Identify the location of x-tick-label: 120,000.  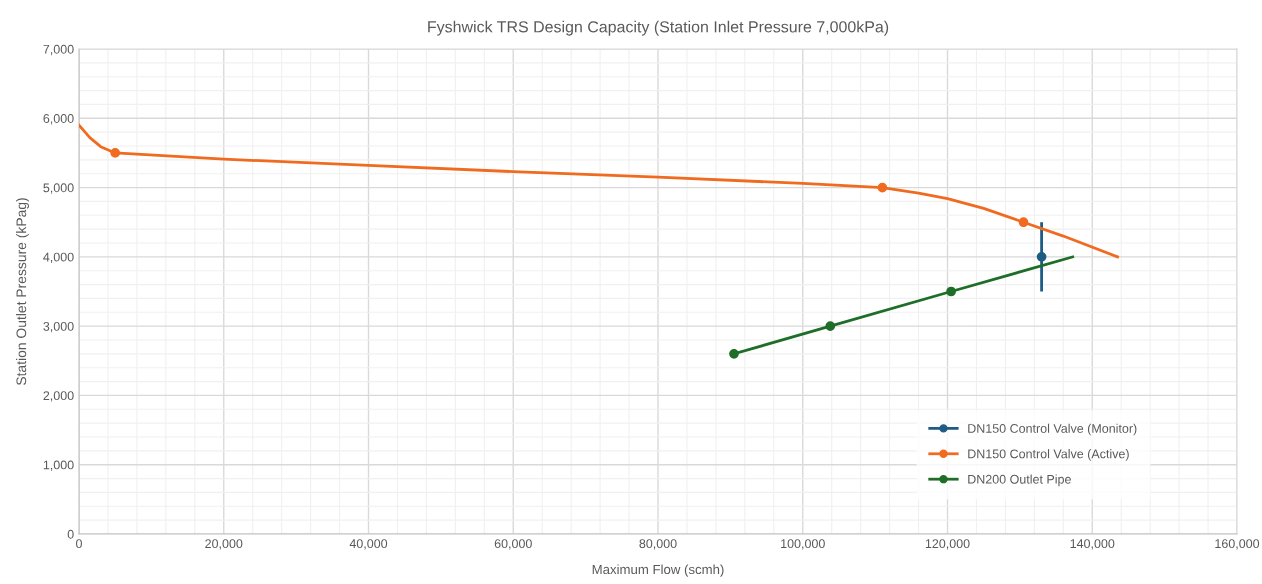
(947, 544).